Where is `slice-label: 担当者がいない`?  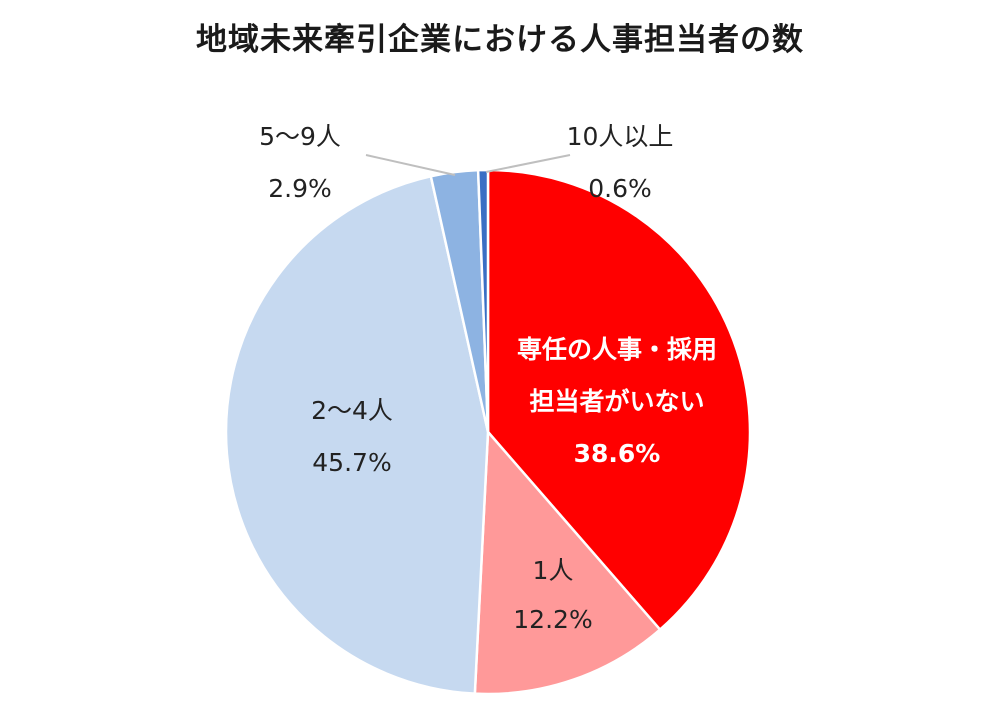
slice-label: 担当者がいない is located at coordinates (616, 401).